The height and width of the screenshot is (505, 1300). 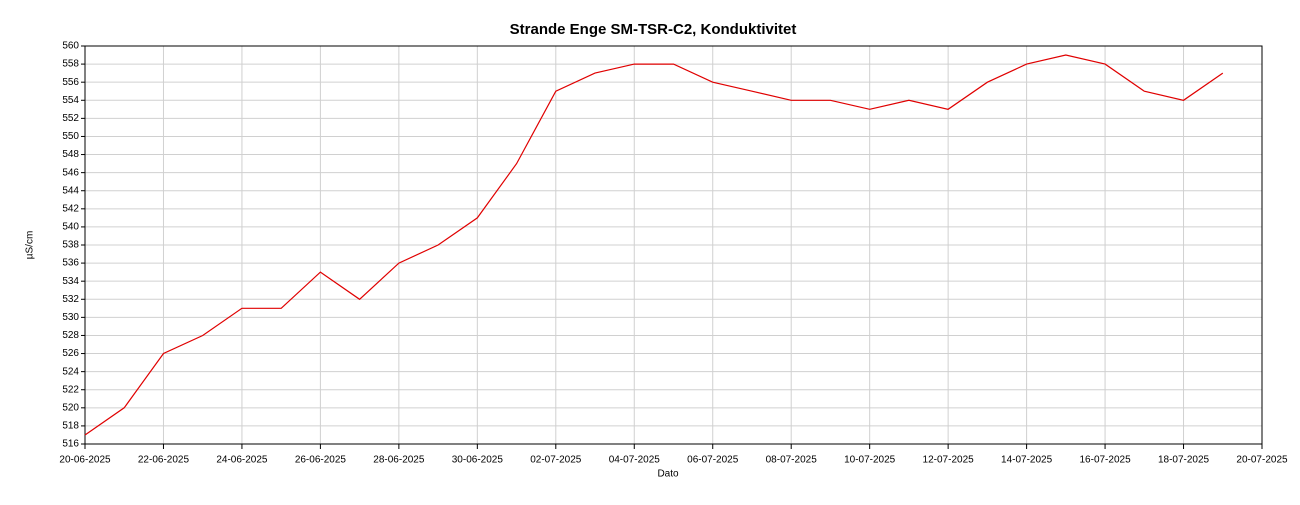 What do you see at coordinates (85, 460) in the screenshot?
I see `x-tick-label: 20-06-2025` at bounding box center [85, 460].